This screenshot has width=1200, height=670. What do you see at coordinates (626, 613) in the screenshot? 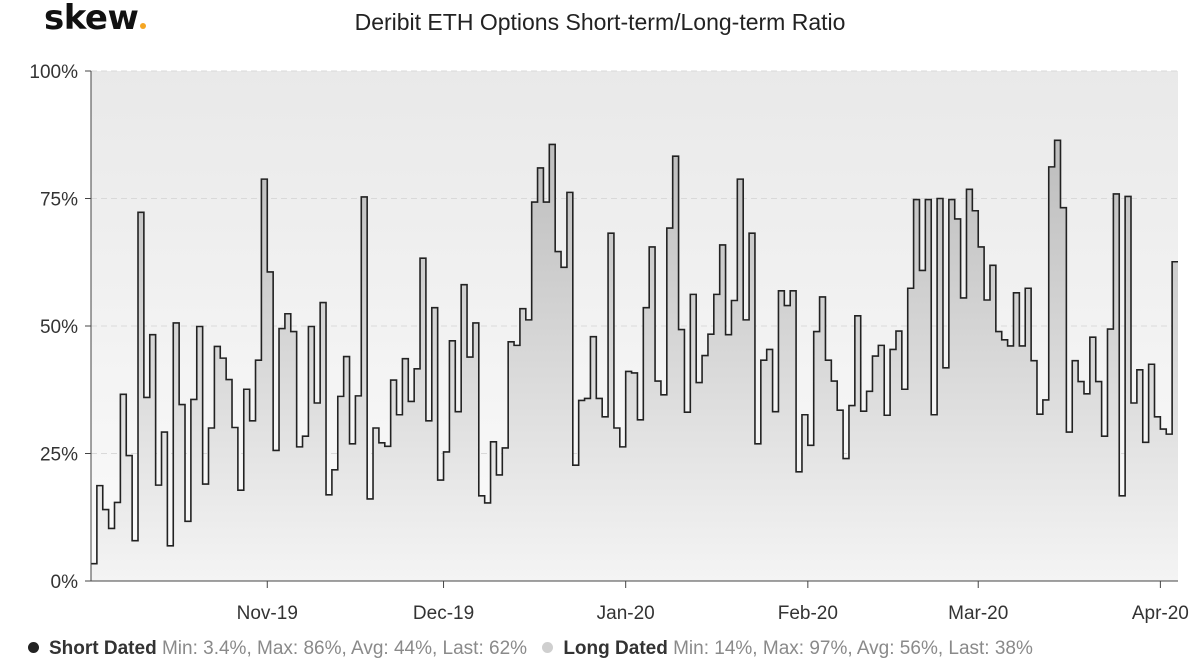
I see `x-tick-label: Jan-20` at bounding box center [626, 613].